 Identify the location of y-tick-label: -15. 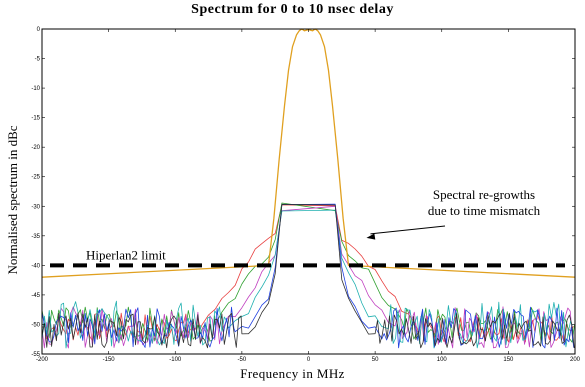
(35, 119).